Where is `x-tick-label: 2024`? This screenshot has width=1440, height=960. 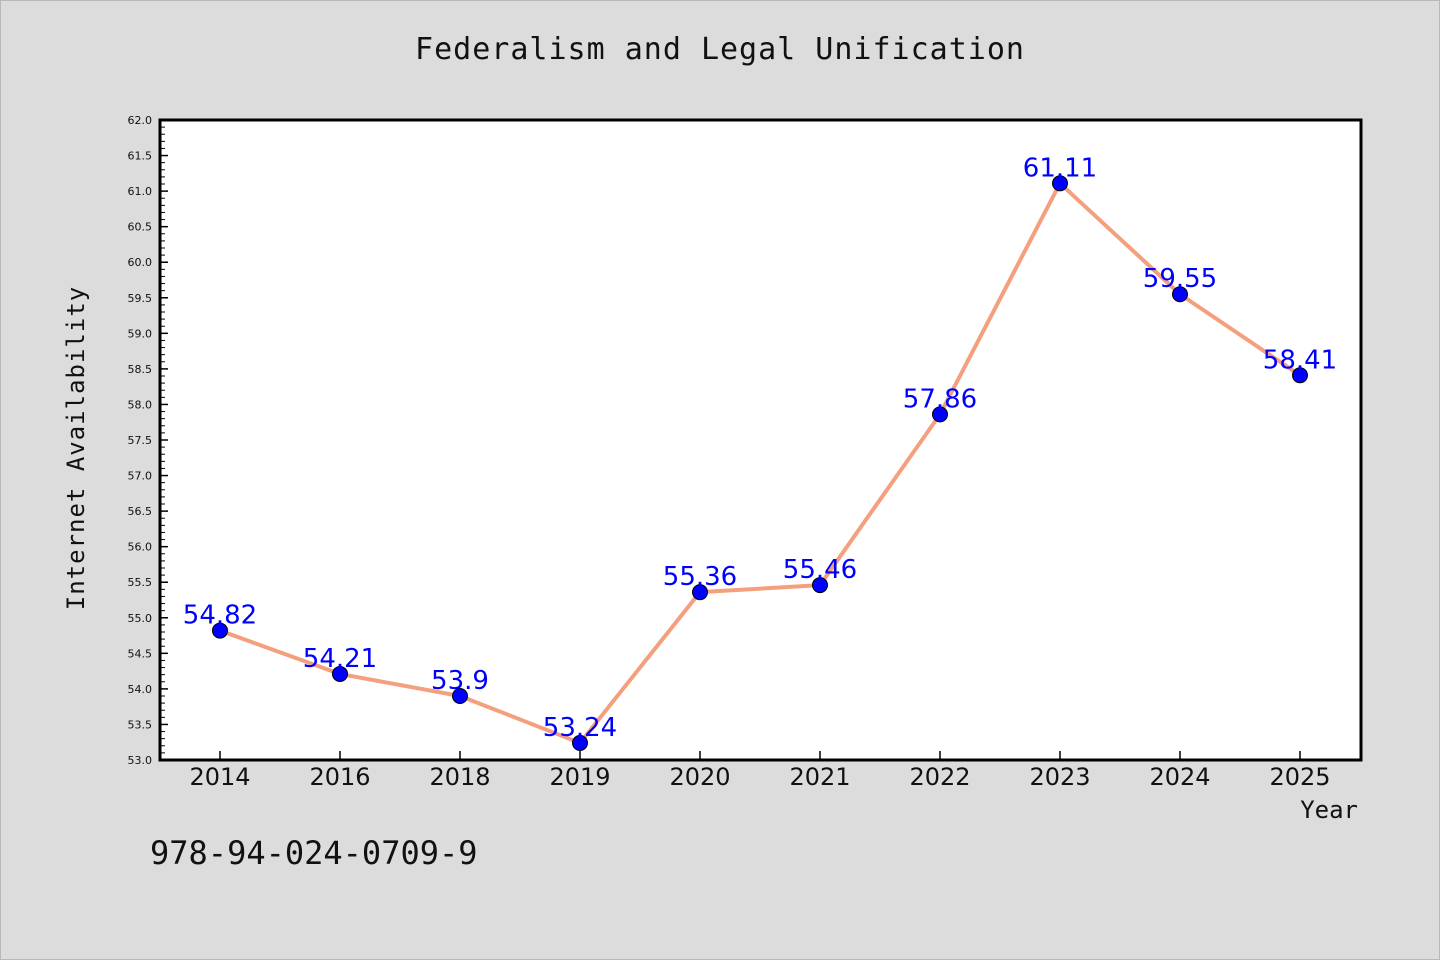 x-tick-label: 2024 is located at coordinates (1179, 777).